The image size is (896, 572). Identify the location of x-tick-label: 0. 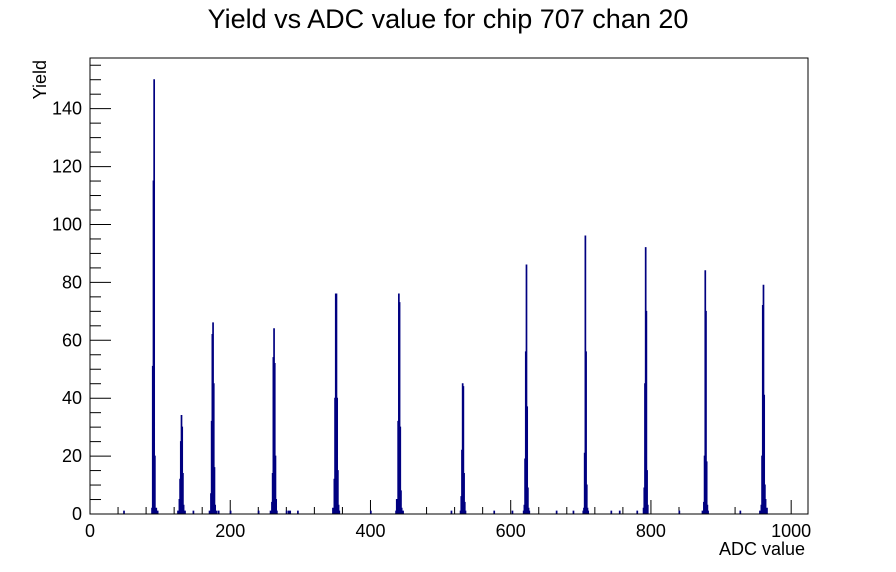
(90, 531).